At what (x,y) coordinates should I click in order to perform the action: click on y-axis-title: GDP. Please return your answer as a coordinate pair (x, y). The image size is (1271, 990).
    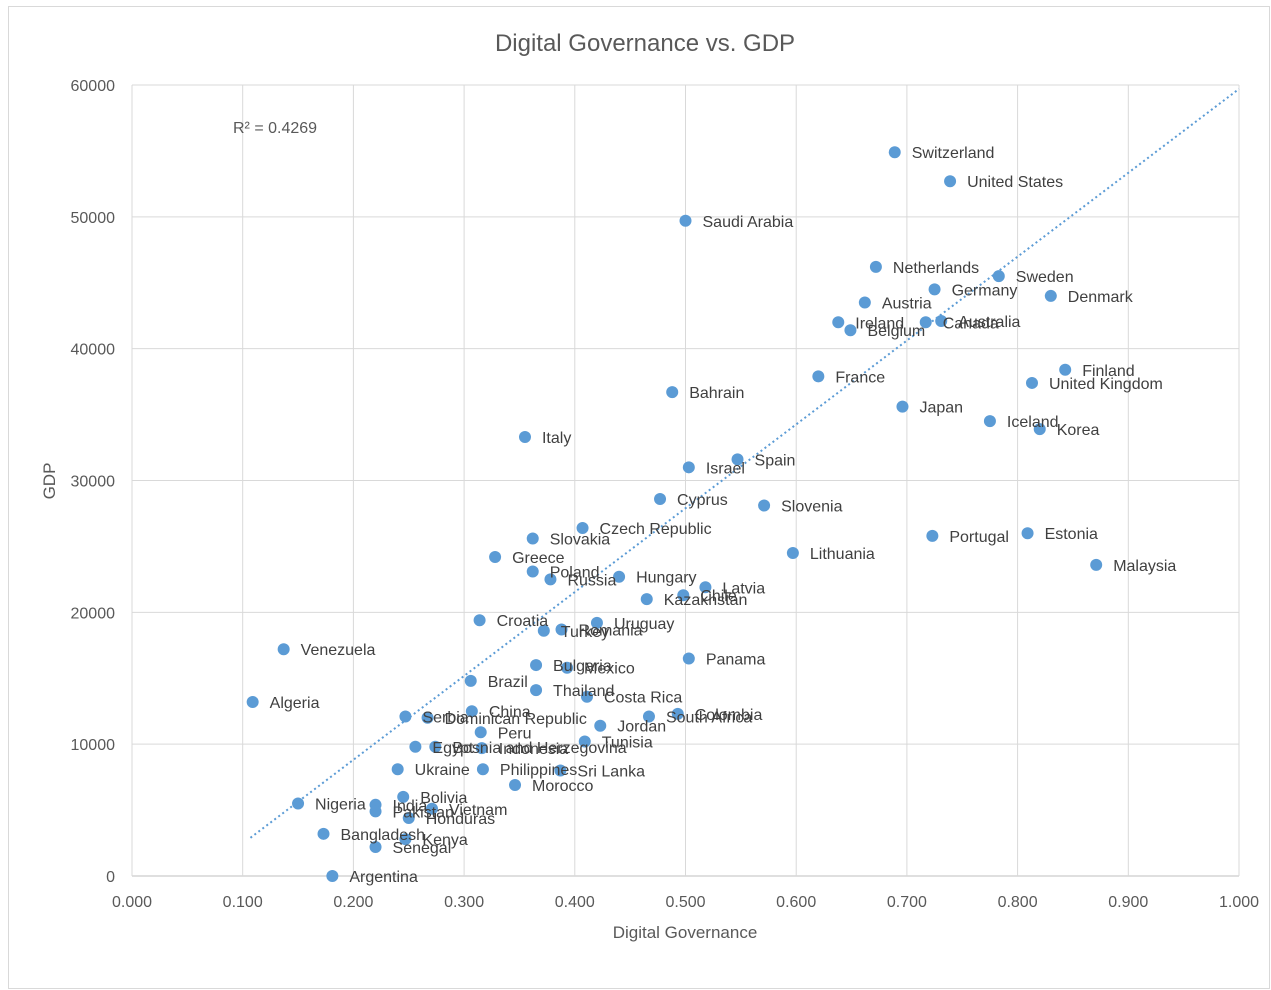
    Looking at the image, I should click on (49, 481).